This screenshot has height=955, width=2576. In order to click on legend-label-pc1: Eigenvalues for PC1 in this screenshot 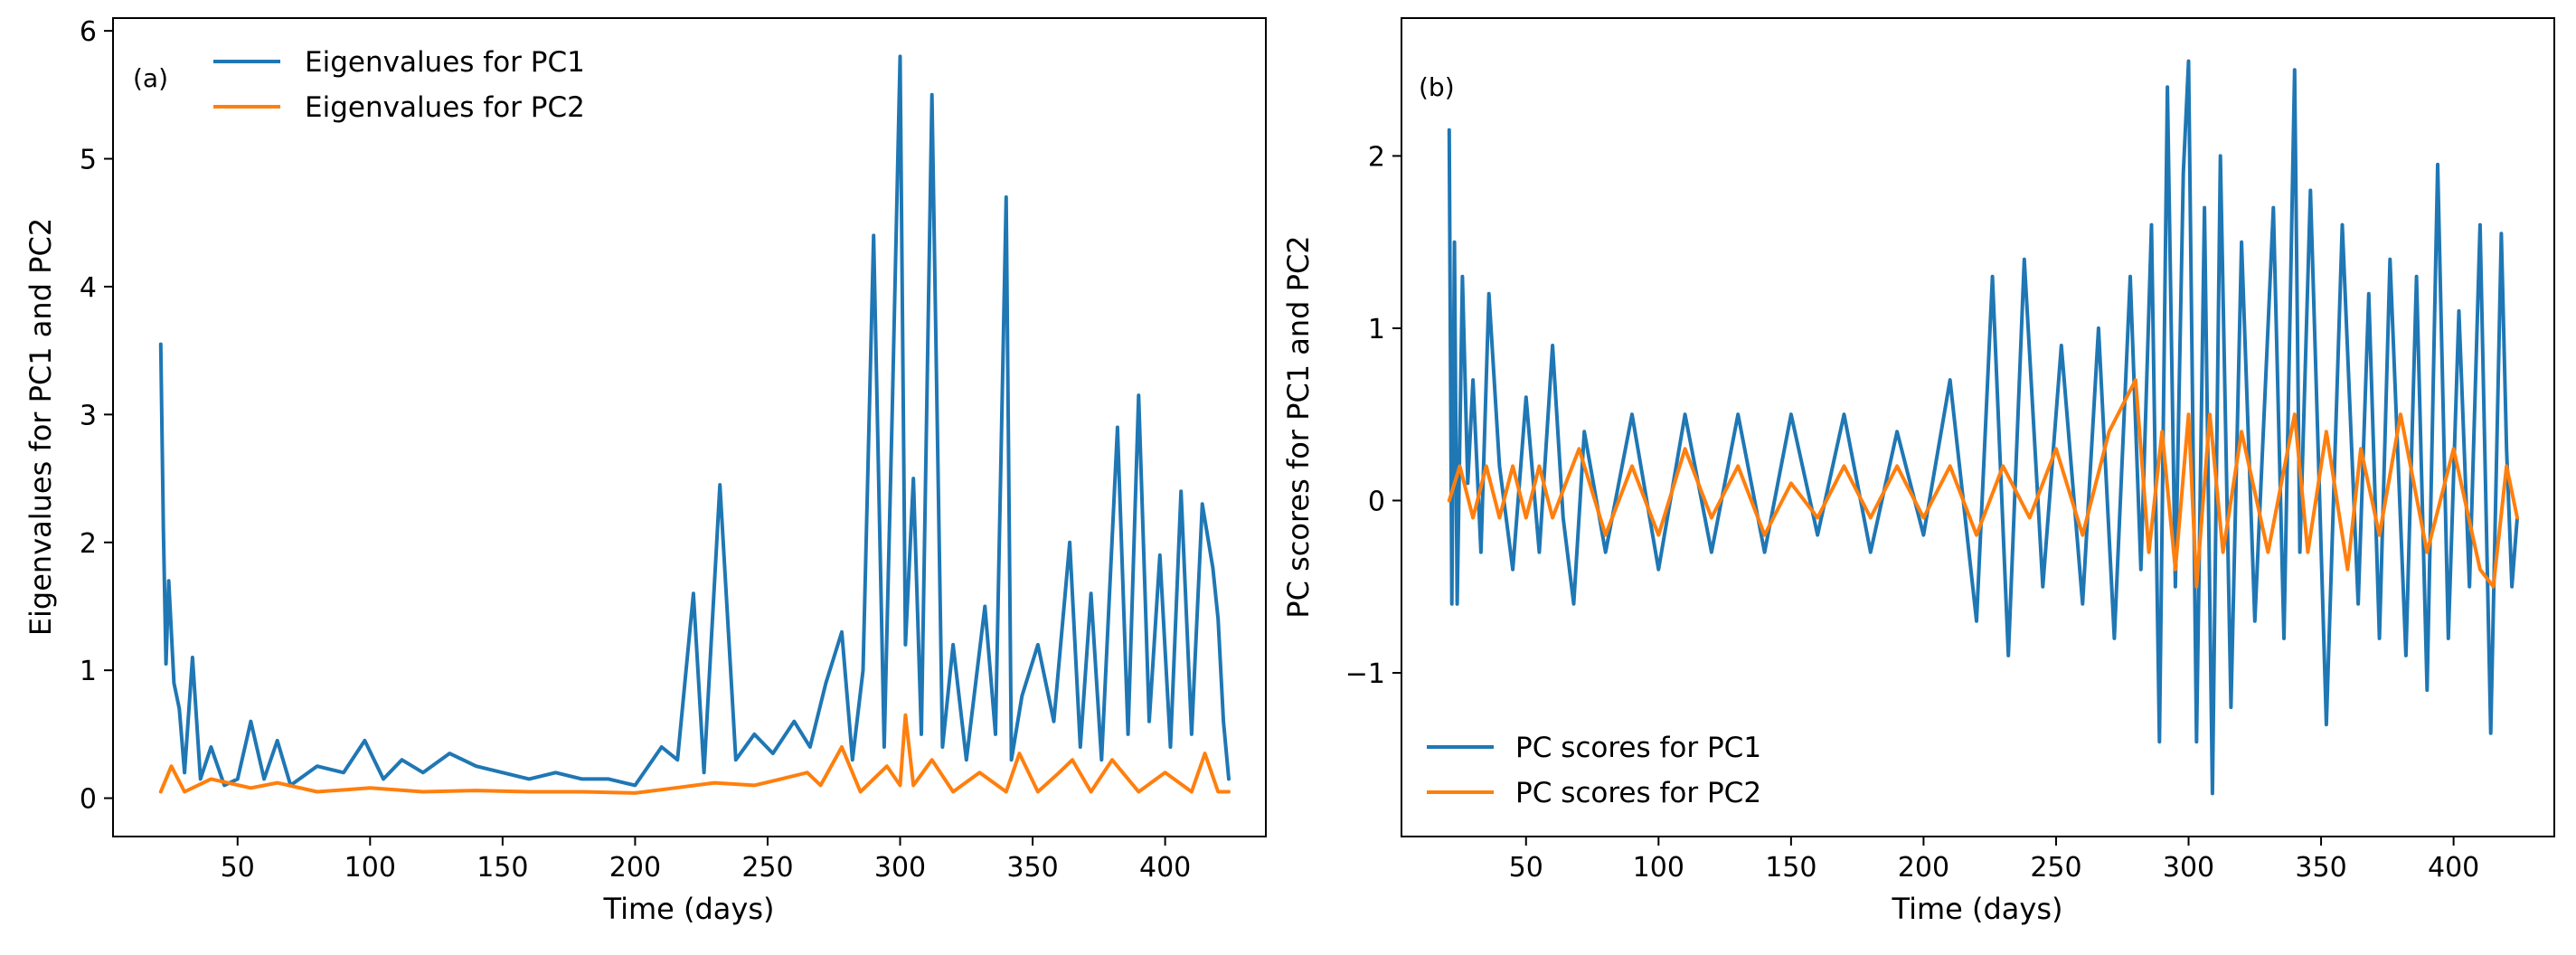, I will do `click(445, 62)`.